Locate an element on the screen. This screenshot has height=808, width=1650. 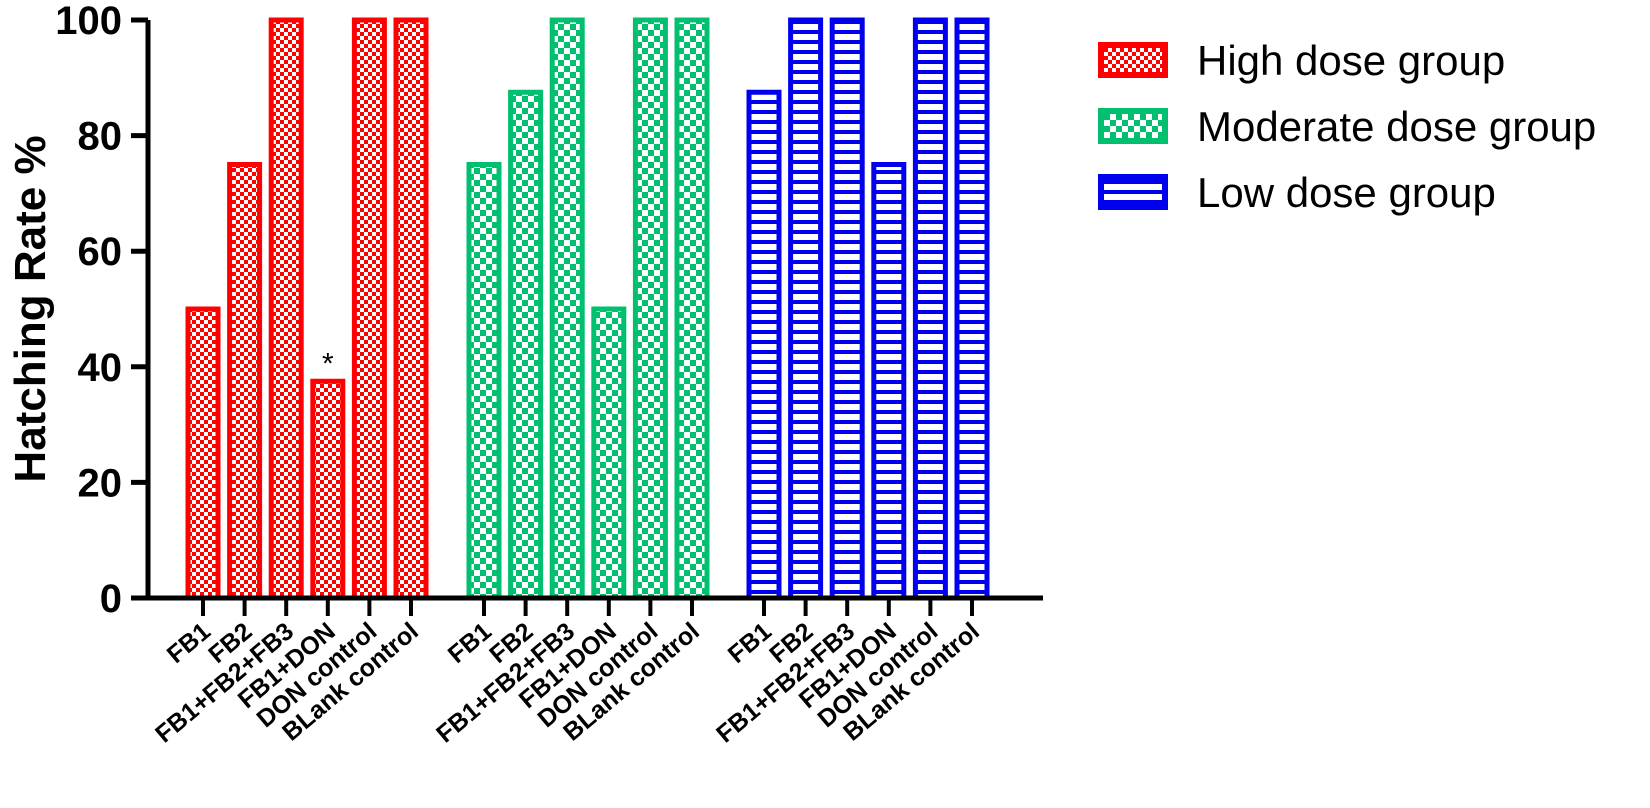
legend-label: Moderate dose group is located at coordinates (1396, 126).